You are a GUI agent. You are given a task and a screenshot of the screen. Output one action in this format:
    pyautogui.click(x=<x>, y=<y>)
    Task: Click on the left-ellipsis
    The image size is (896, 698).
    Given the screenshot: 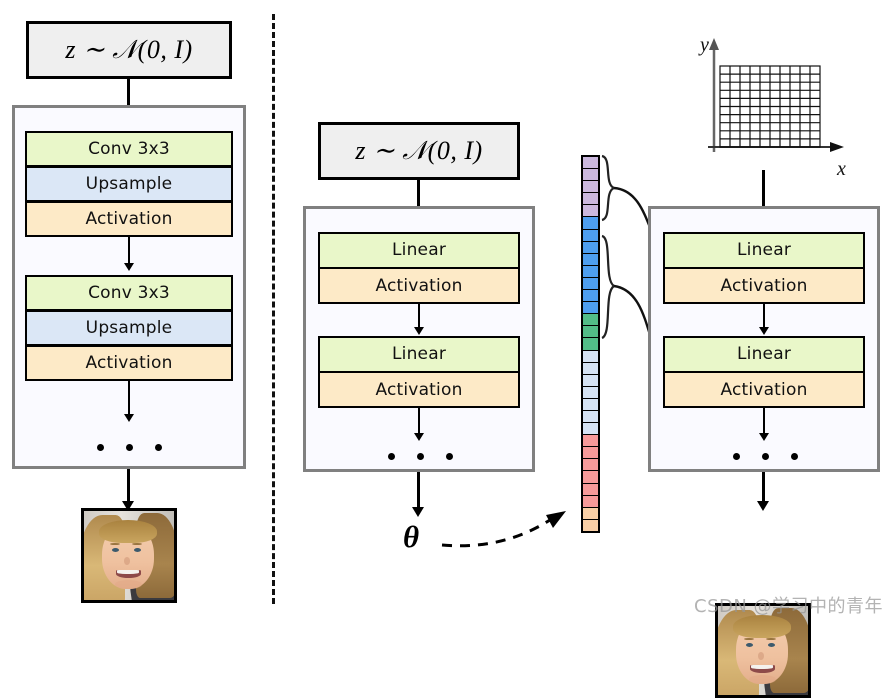 What is the action you would take?
    pyautogui.click(x=129, y=447)
    